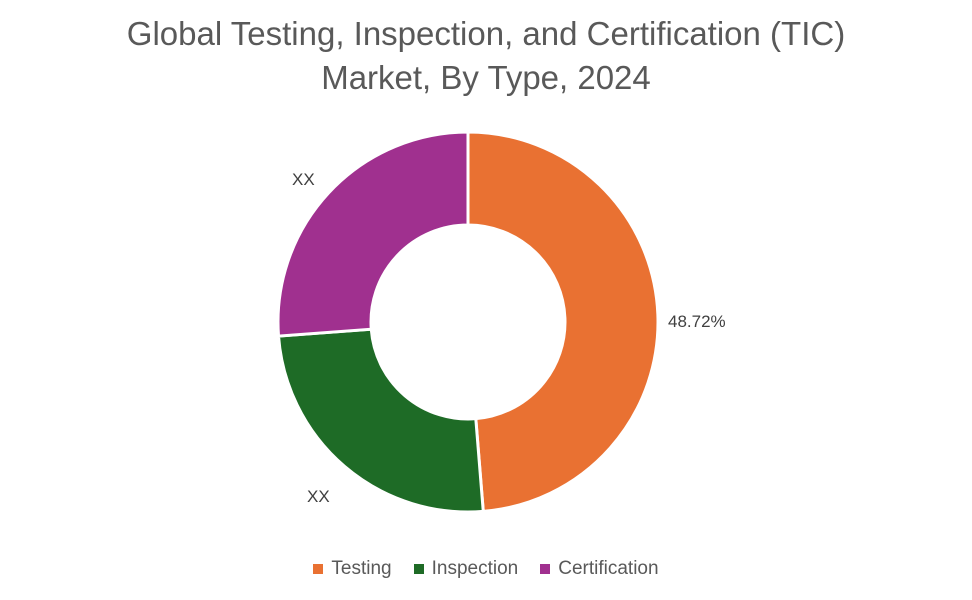  I want to click on data-label-inspection: XX, so click(318, 496).